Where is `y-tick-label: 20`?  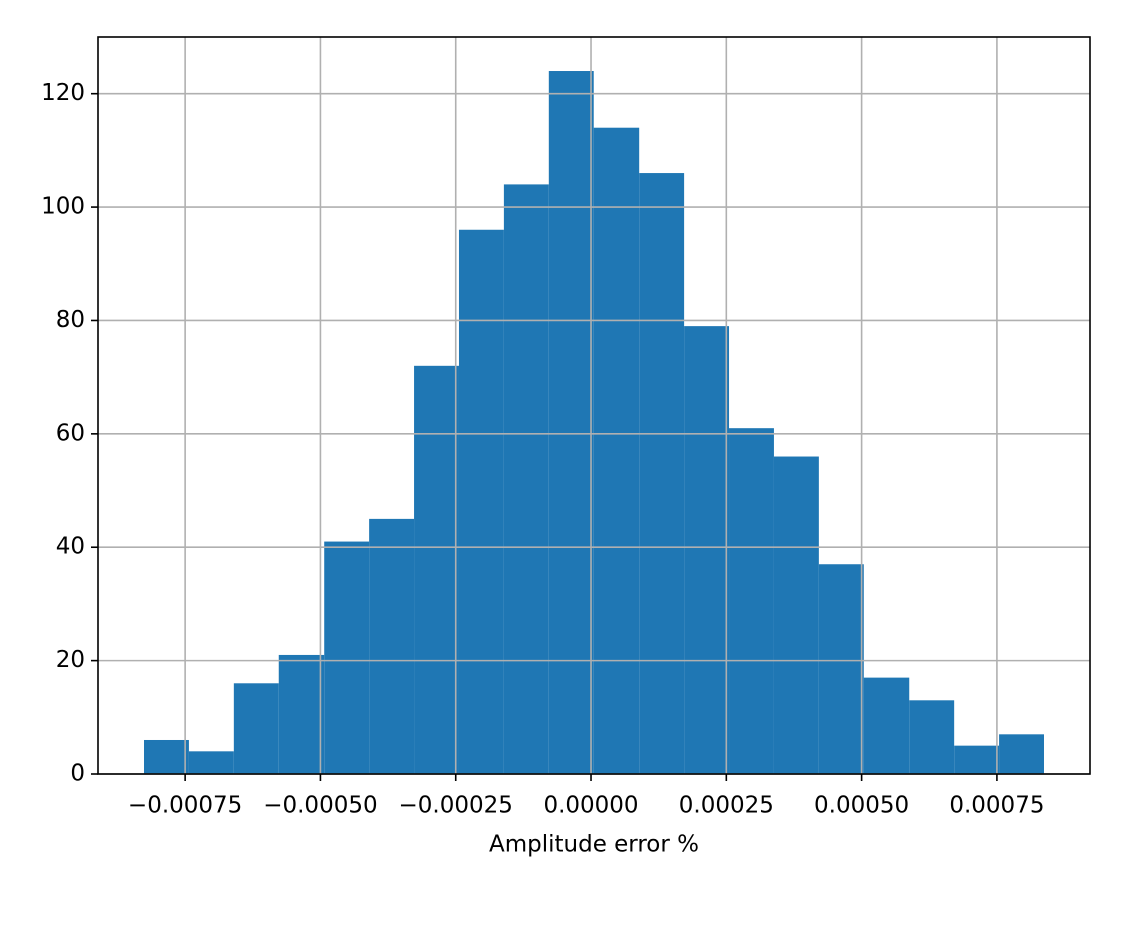
y-tick-label: 20 is located at coordinates (70, 660).